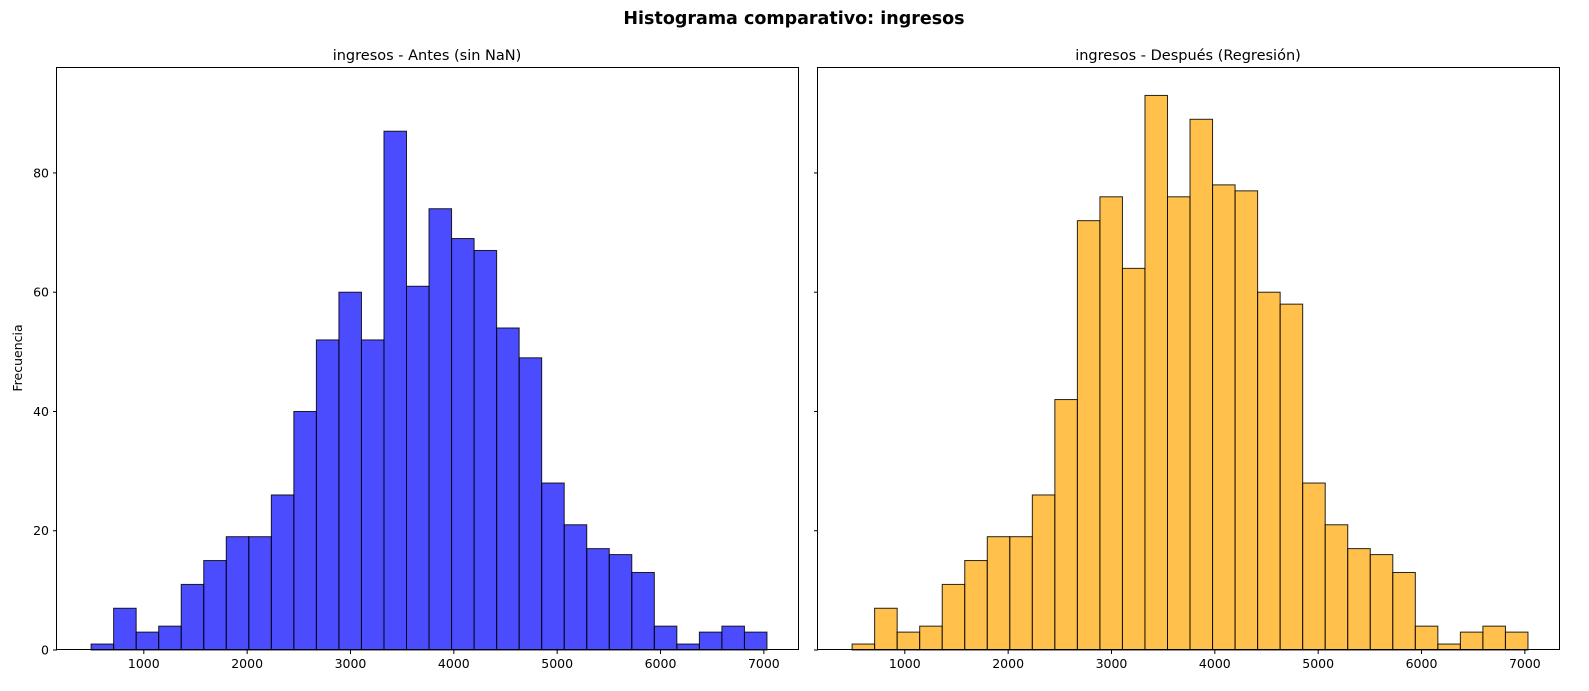 The height and width of the screenshot is (691, 1589). Describe the element at coordinates (17, 357) in the screenshot. I see `left-y-axis-label: Frecuencia` at that location.